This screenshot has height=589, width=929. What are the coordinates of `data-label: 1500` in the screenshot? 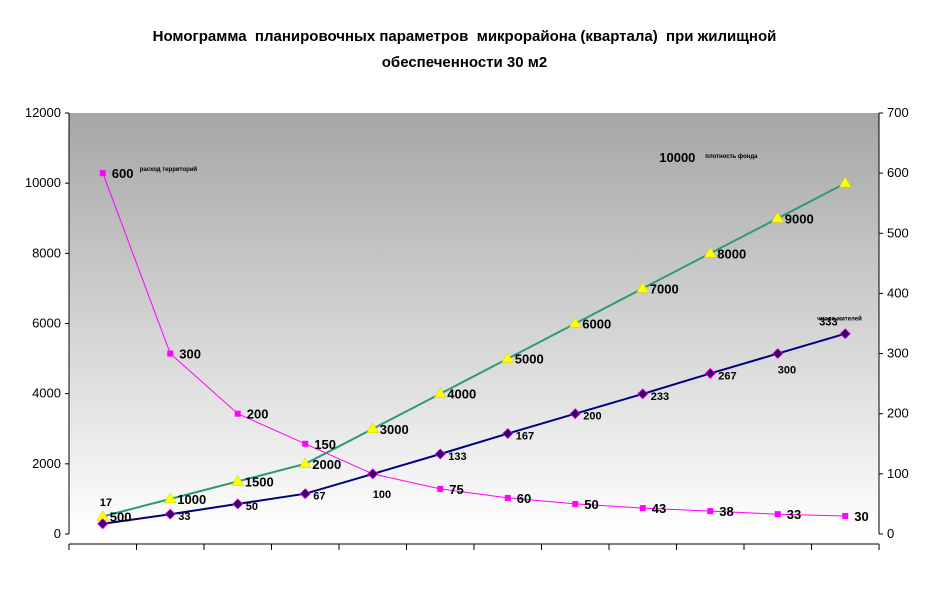 It's located at (259, 481).